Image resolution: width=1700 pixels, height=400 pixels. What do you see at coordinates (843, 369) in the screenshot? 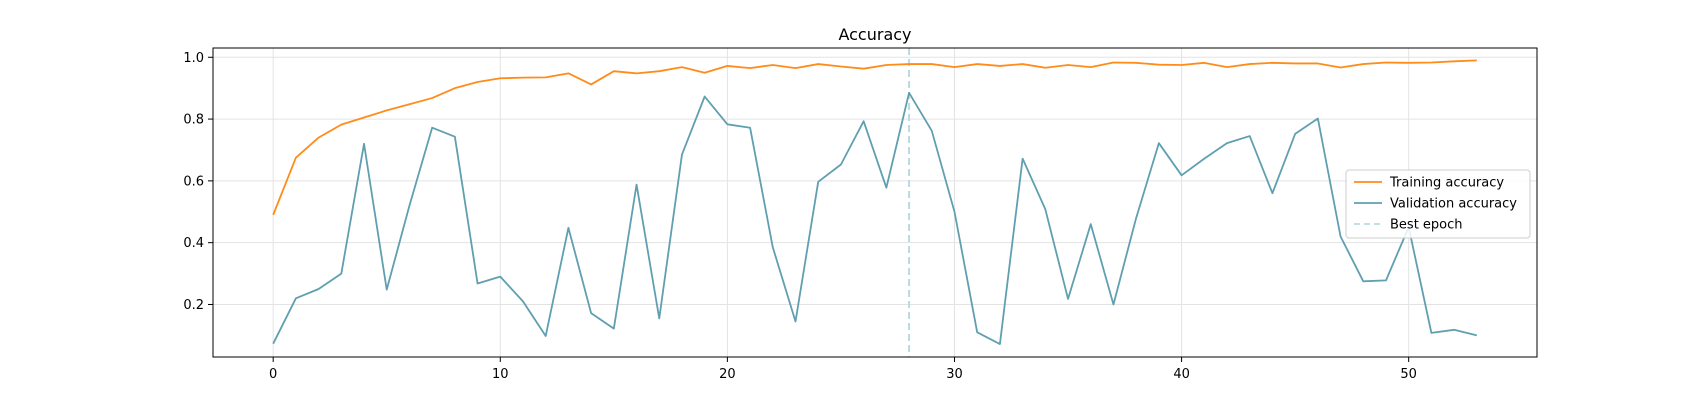
I see `x-axis: 0 10 20 30 40 50` at bounding box center [843, 369].